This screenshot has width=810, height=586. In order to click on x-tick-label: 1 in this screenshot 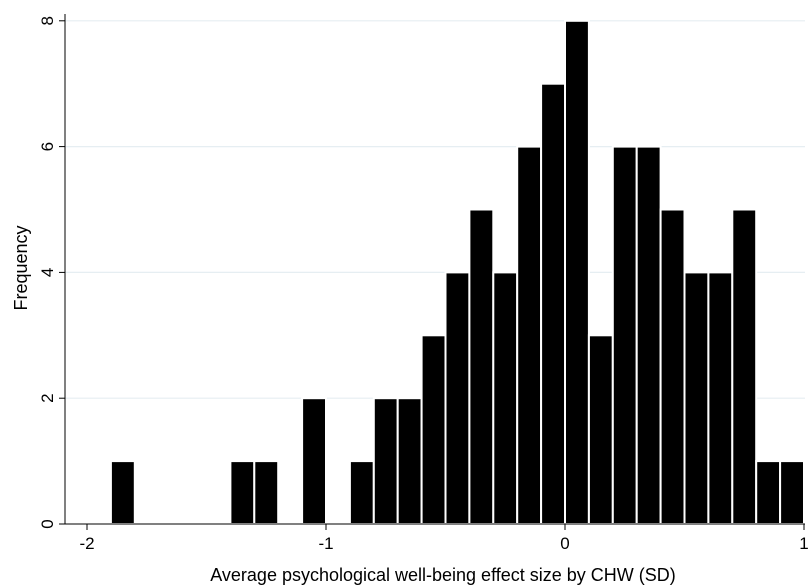, I will do `click(803, 543)`.